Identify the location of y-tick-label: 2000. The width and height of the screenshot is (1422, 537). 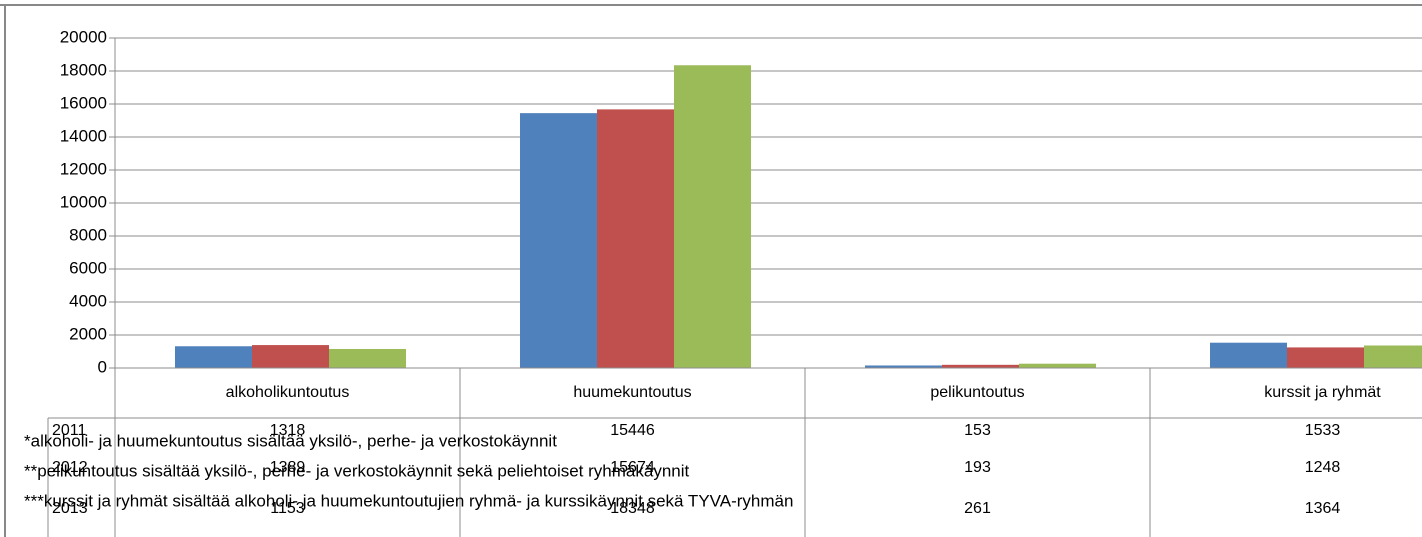
(88, 333).